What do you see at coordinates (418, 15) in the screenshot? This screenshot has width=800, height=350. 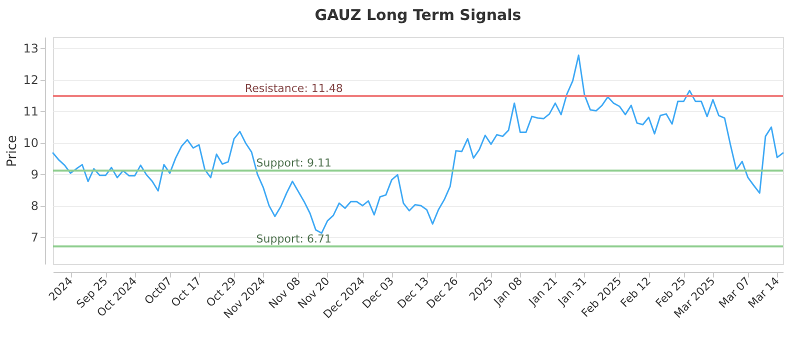 I see `chart-title: GAUZ Long Term Signals` at bounding box center [418, 15].